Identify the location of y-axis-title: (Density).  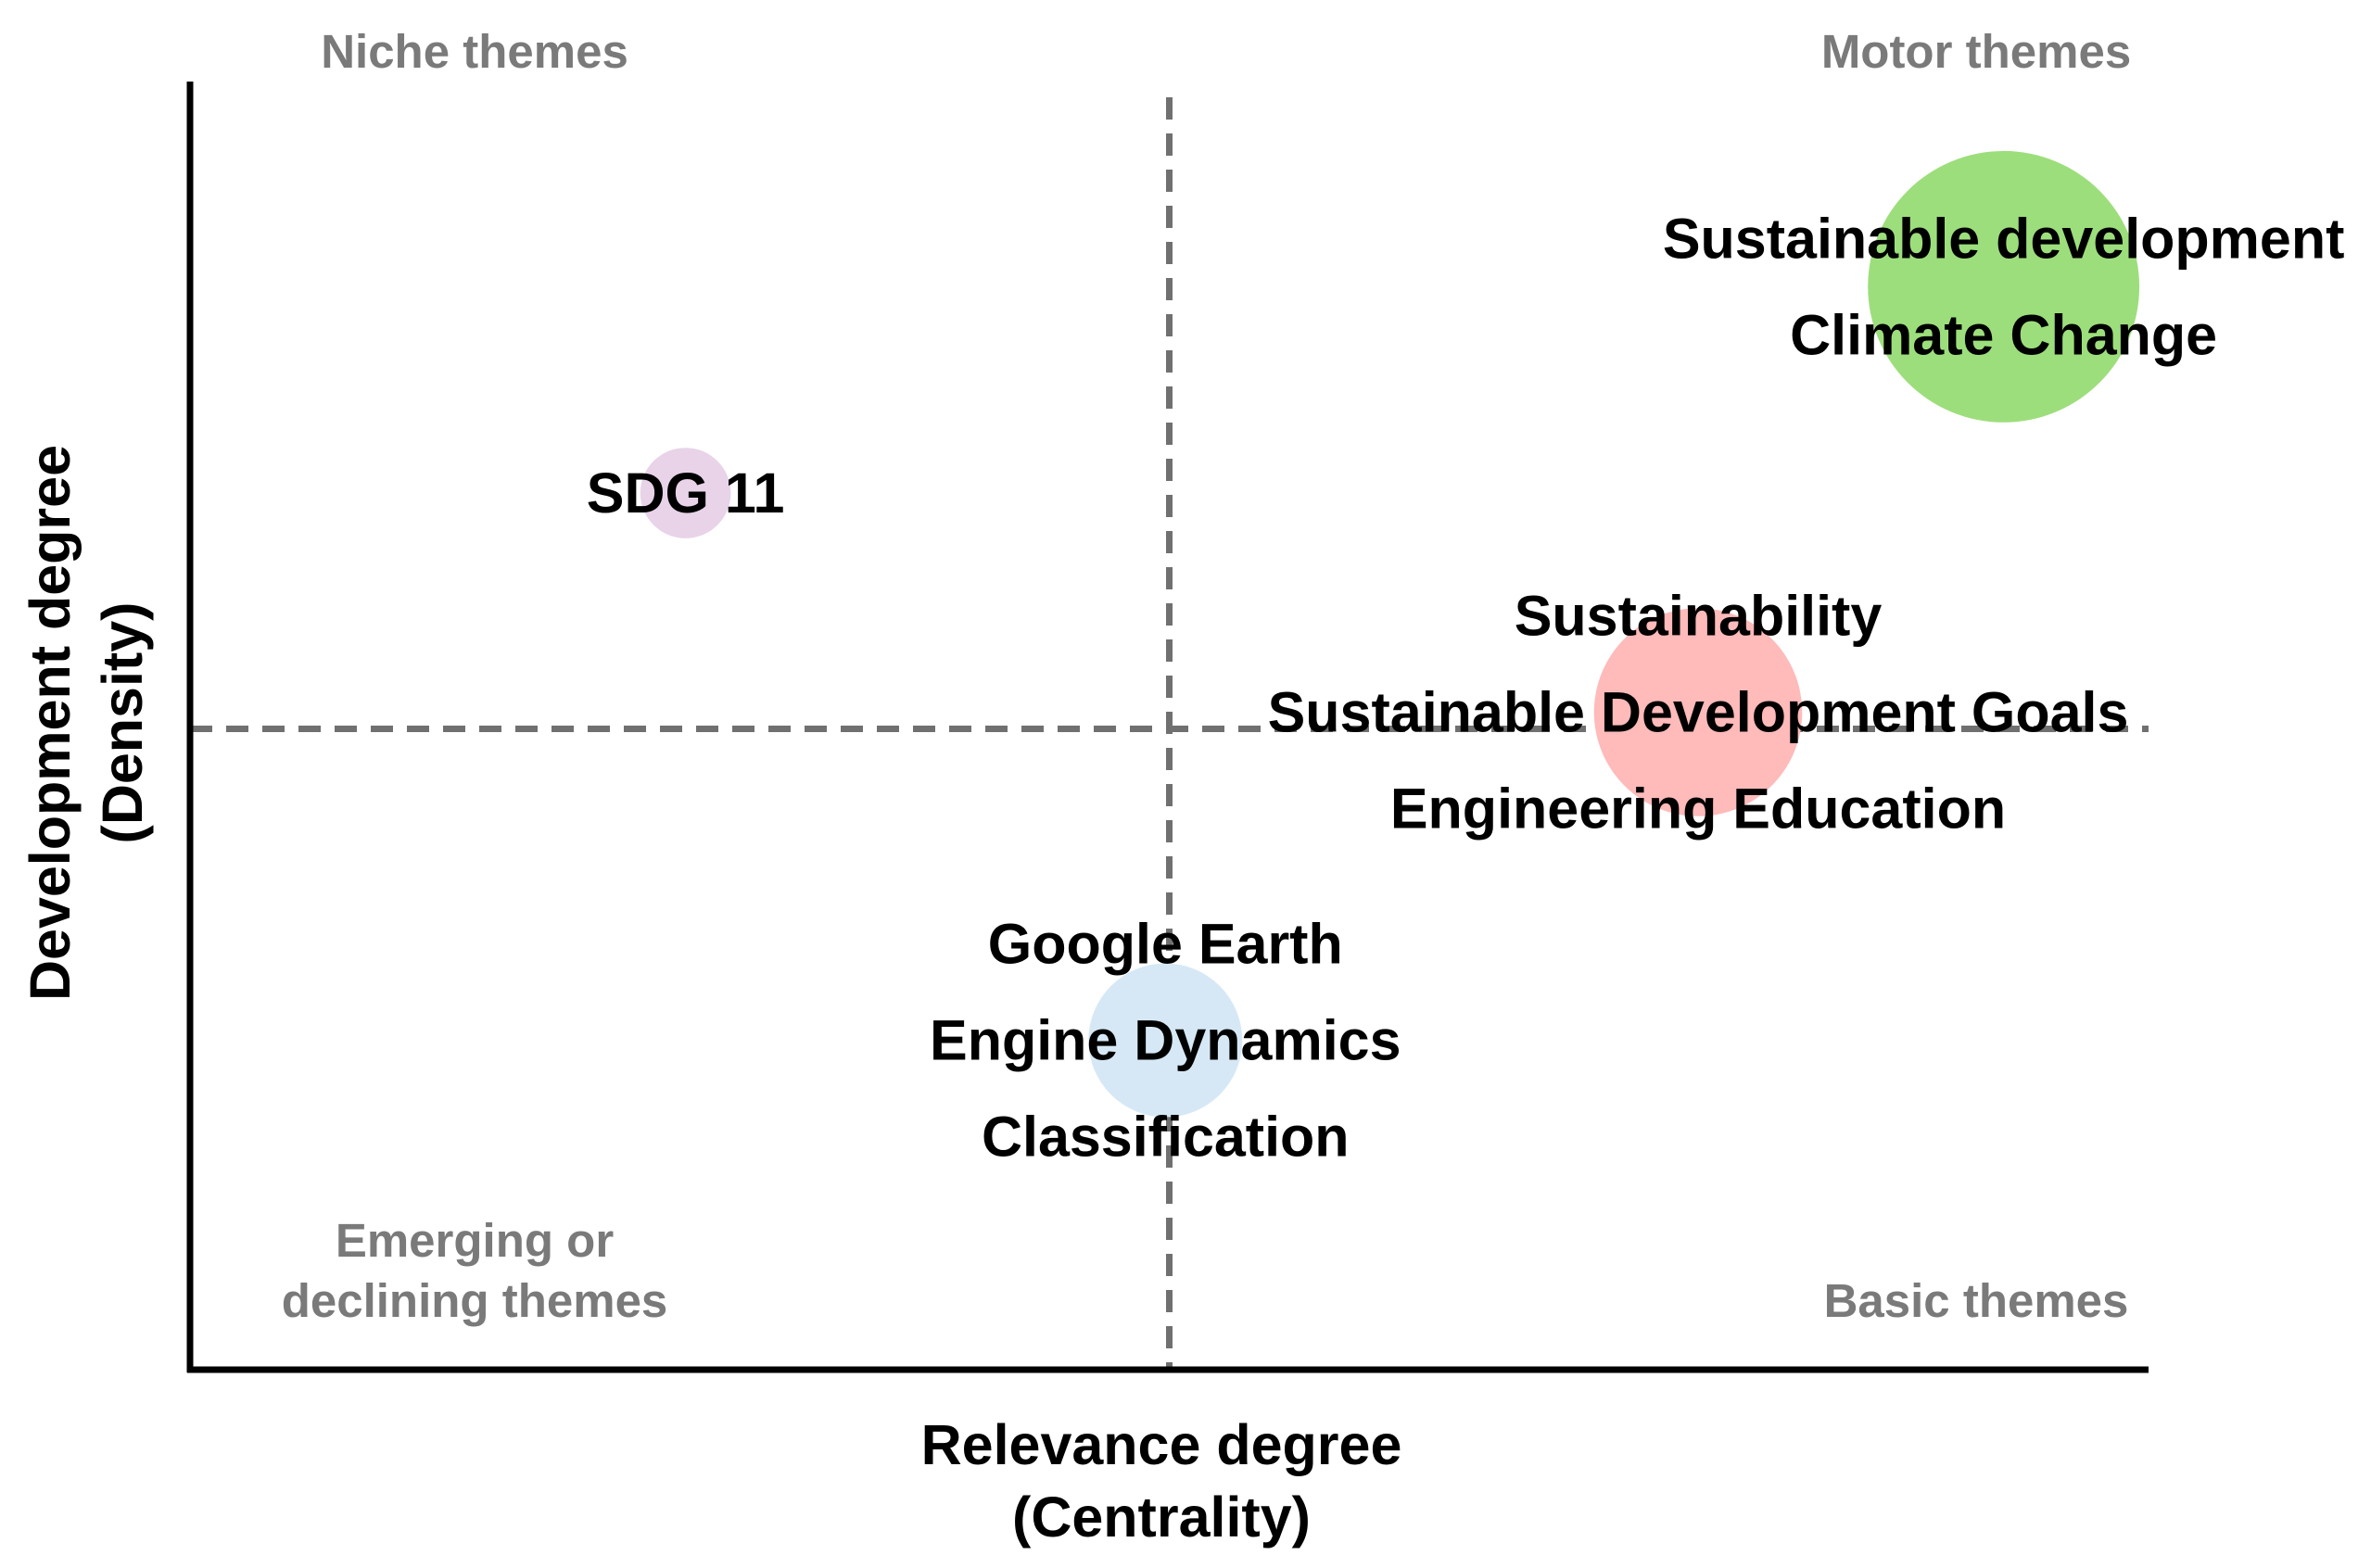
(122, 723).